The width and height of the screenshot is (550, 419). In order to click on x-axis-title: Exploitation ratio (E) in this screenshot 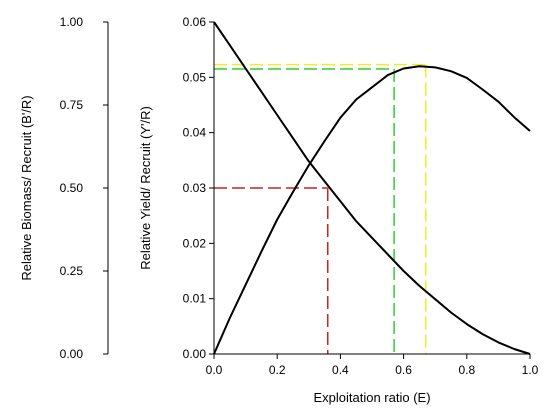, I will do `click(371, 397)`.